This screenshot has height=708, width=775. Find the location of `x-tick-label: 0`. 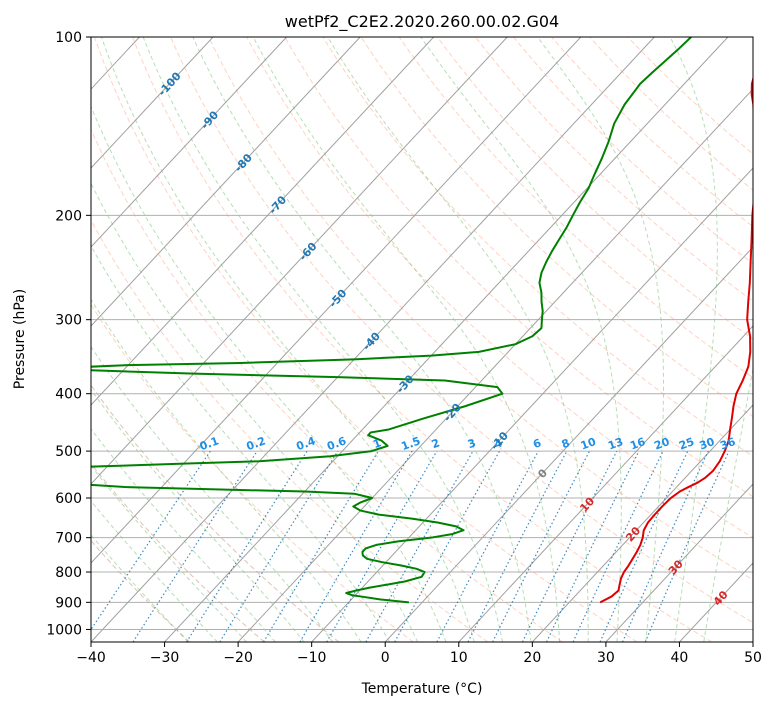

x-tick-label: 0 is located at coordinates (385, 658).